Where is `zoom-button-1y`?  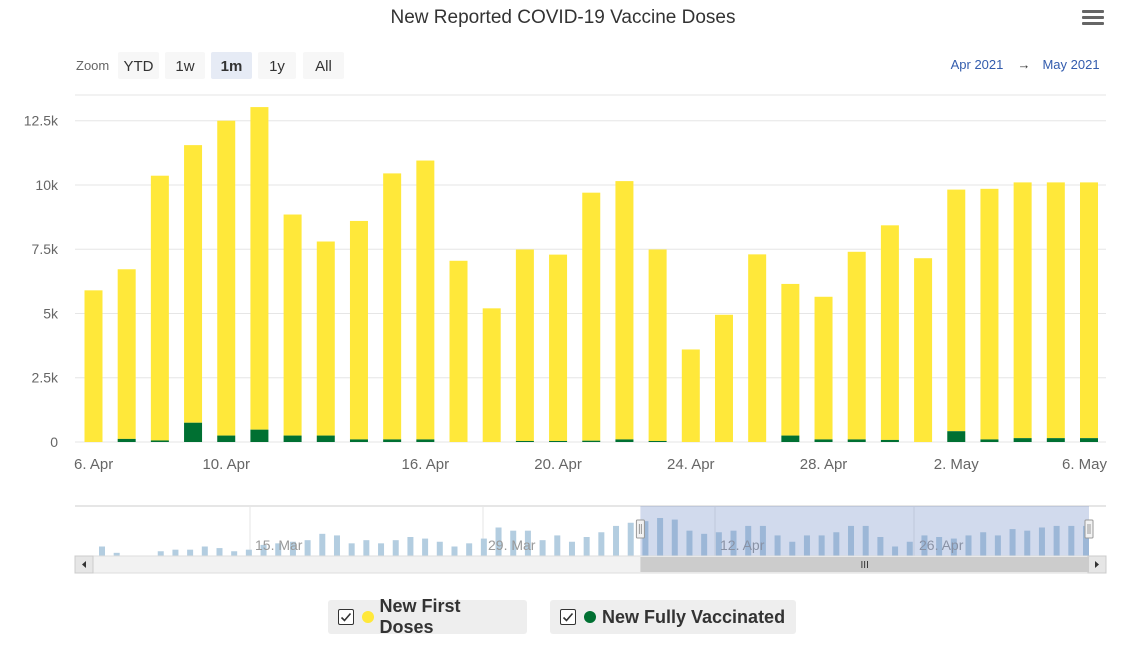
zoom-button-1y is located at coordinates (277, 65).